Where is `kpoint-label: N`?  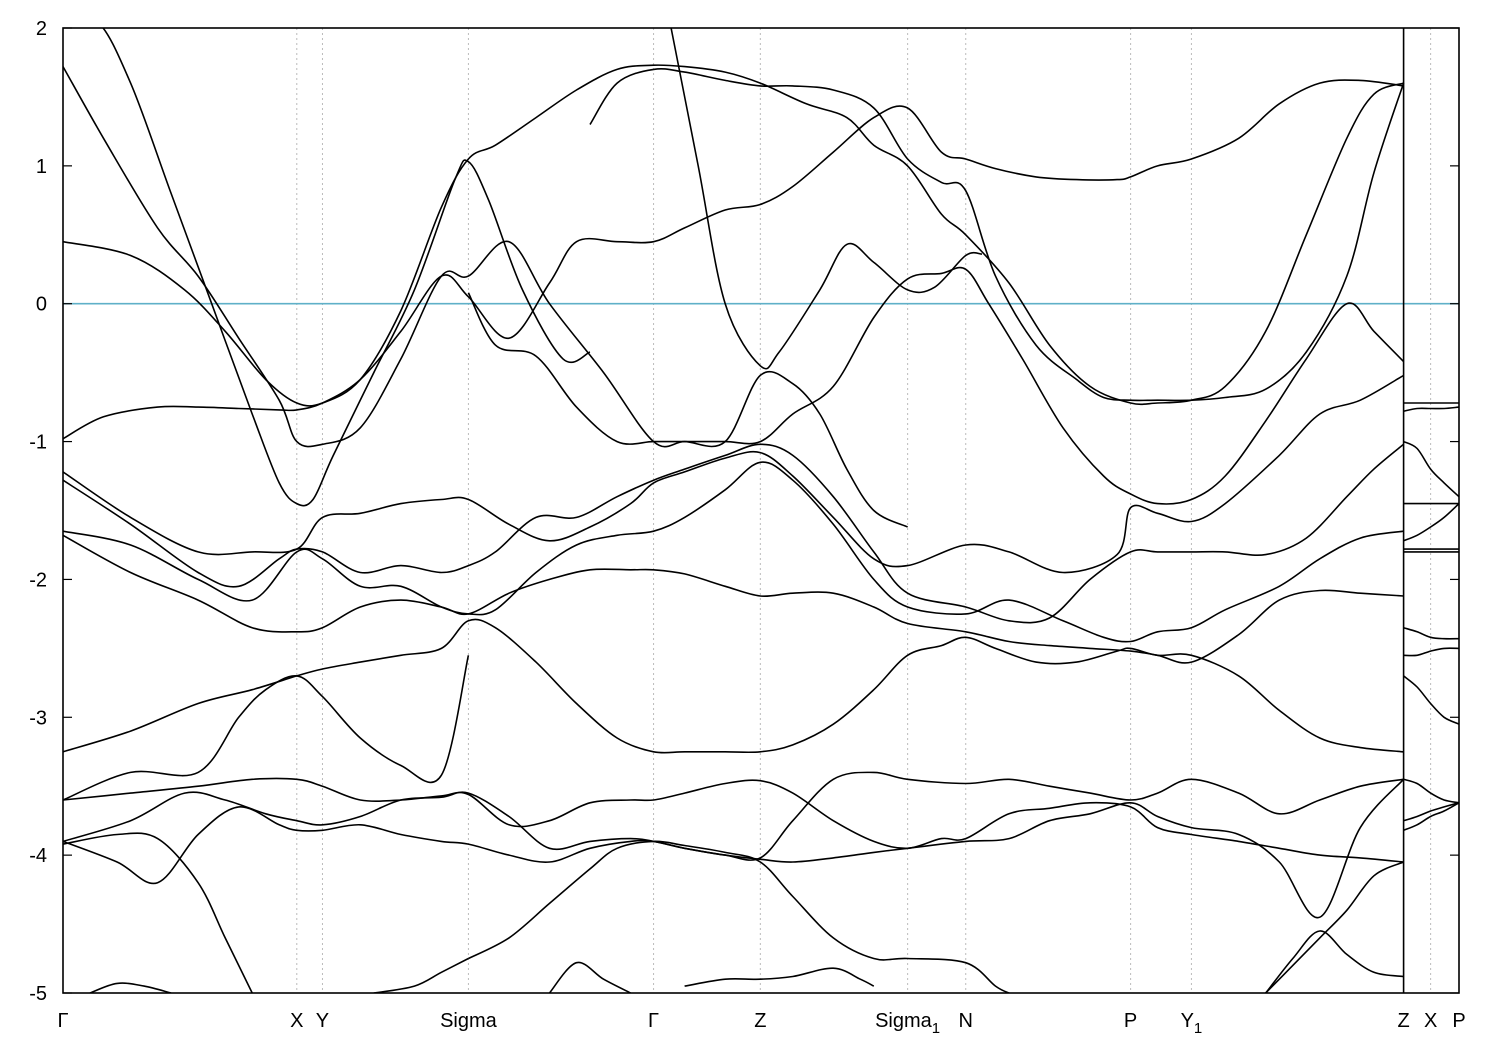
kpoint-label: N is located at coordinates (966, 1021).